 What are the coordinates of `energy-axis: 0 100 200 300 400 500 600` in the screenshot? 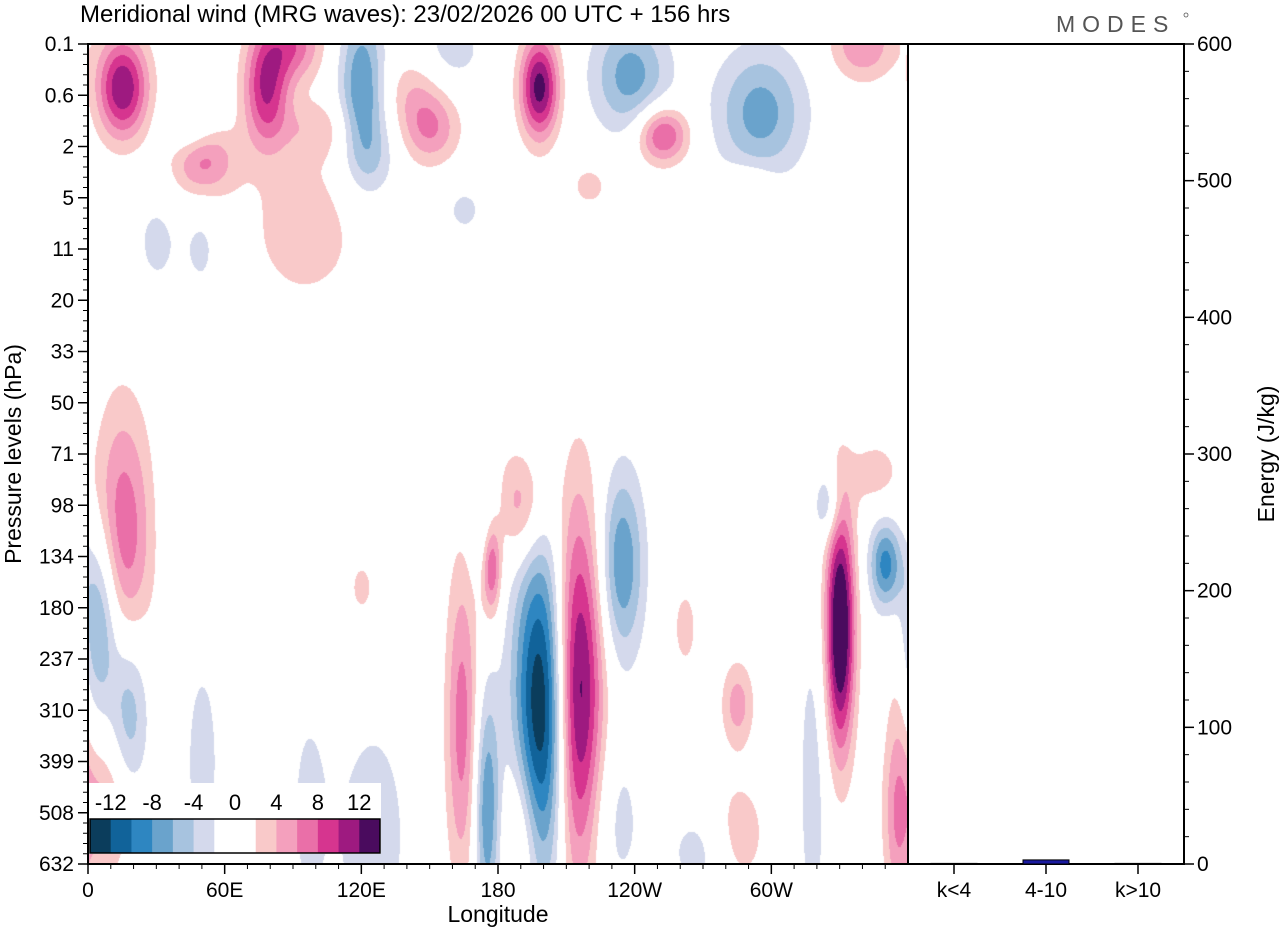 It's located at (1208, 454).